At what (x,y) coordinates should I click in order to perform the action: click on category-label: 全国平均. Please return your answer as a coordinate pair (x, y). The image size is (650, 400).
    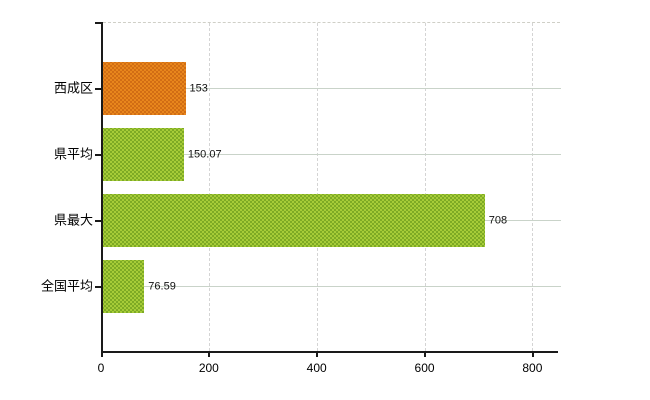
    Looking at the image, I should click on (66, 286).